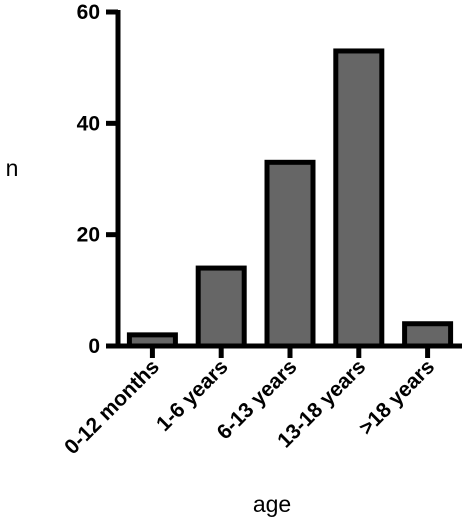 The width and height of the screenshot is (474, 526). What do you see at coordinates (88, 123) in the screenshot?
I see `y-tick-label-2: 40` at bounding box center [88, 123].